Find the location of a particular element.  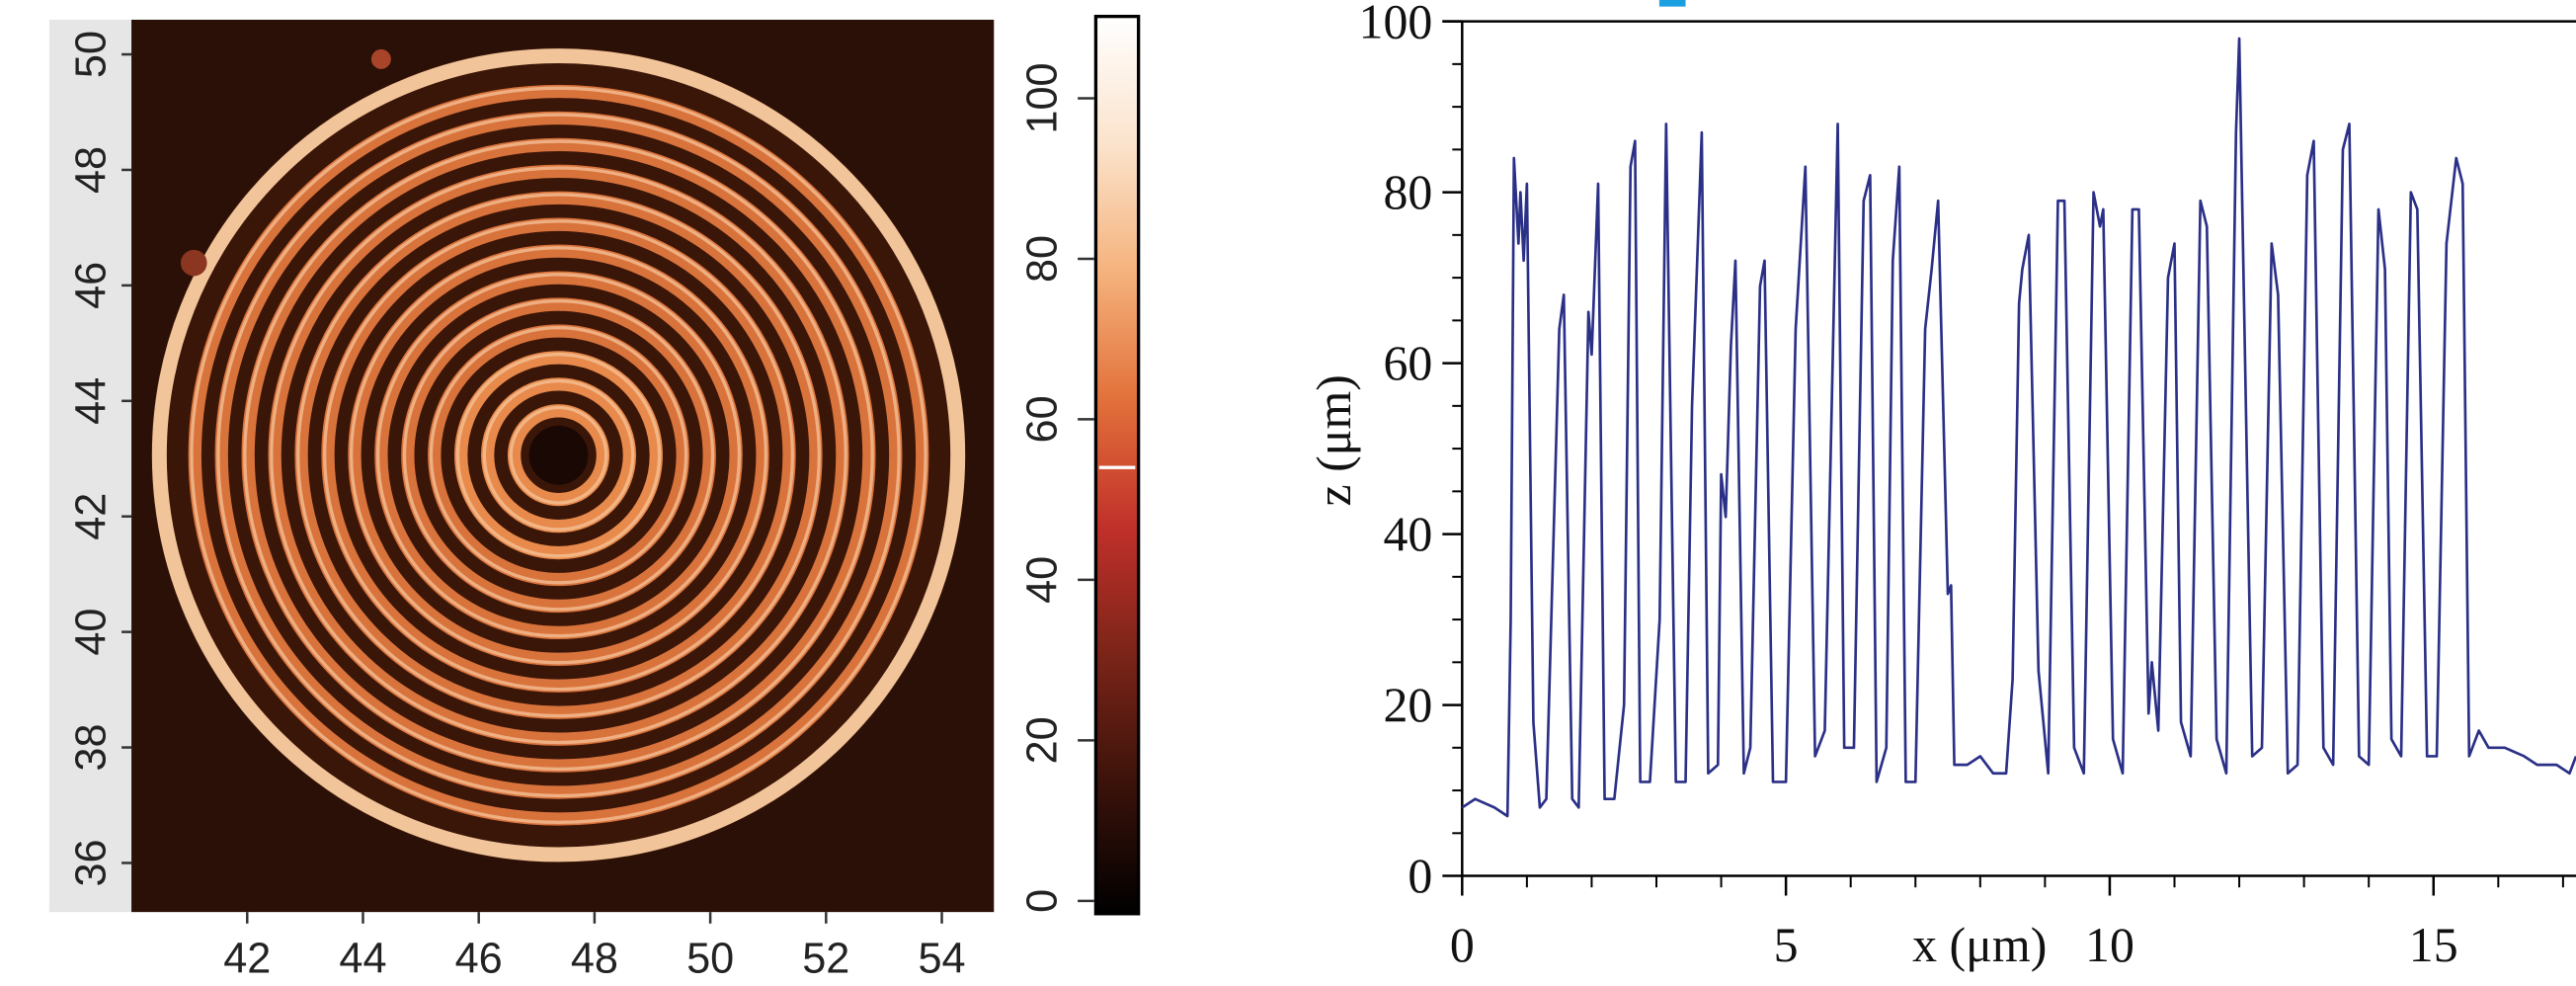

x-tick-label: 10 is located at coordinates (2109, 945).